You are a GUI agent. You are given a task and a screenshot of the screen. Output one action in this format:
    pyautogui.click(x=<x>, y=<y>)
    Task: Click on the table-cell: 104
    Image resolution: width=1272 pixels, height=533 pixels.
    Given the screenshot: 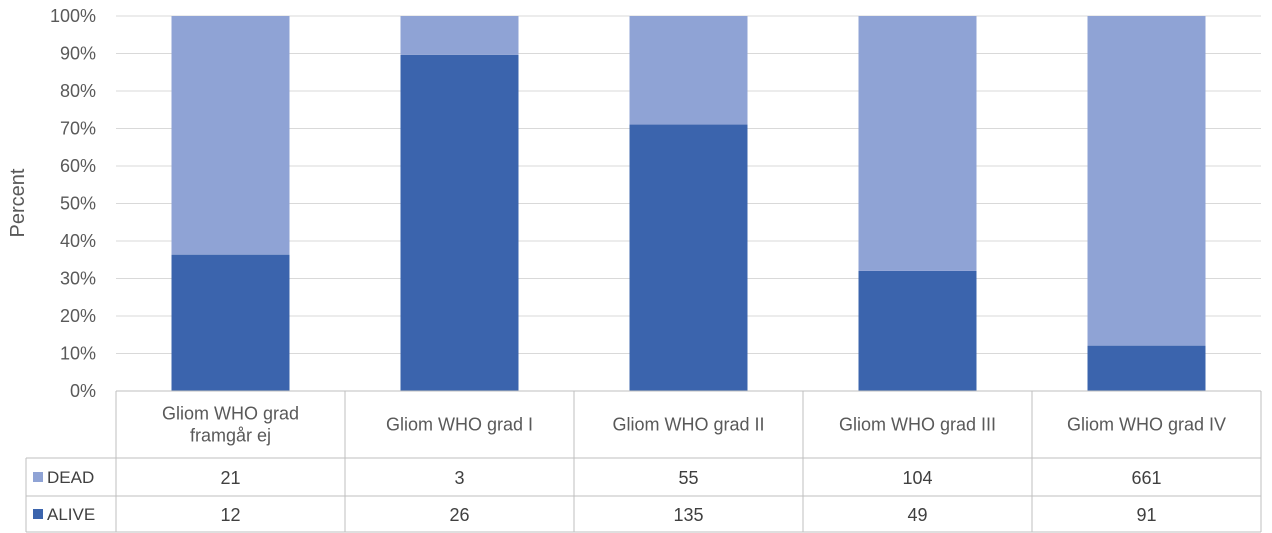 What is the action you would take?
    pyautogui.click(x=917, y=478)
    